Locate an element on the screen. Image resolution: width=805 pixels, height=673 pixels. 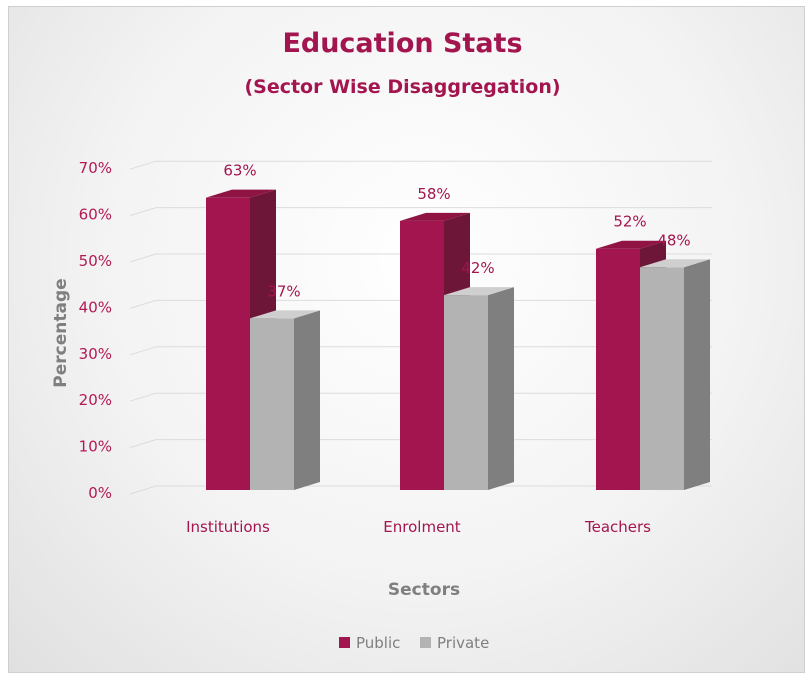
data-label-private: 37% is located at coordinates (283, 291).